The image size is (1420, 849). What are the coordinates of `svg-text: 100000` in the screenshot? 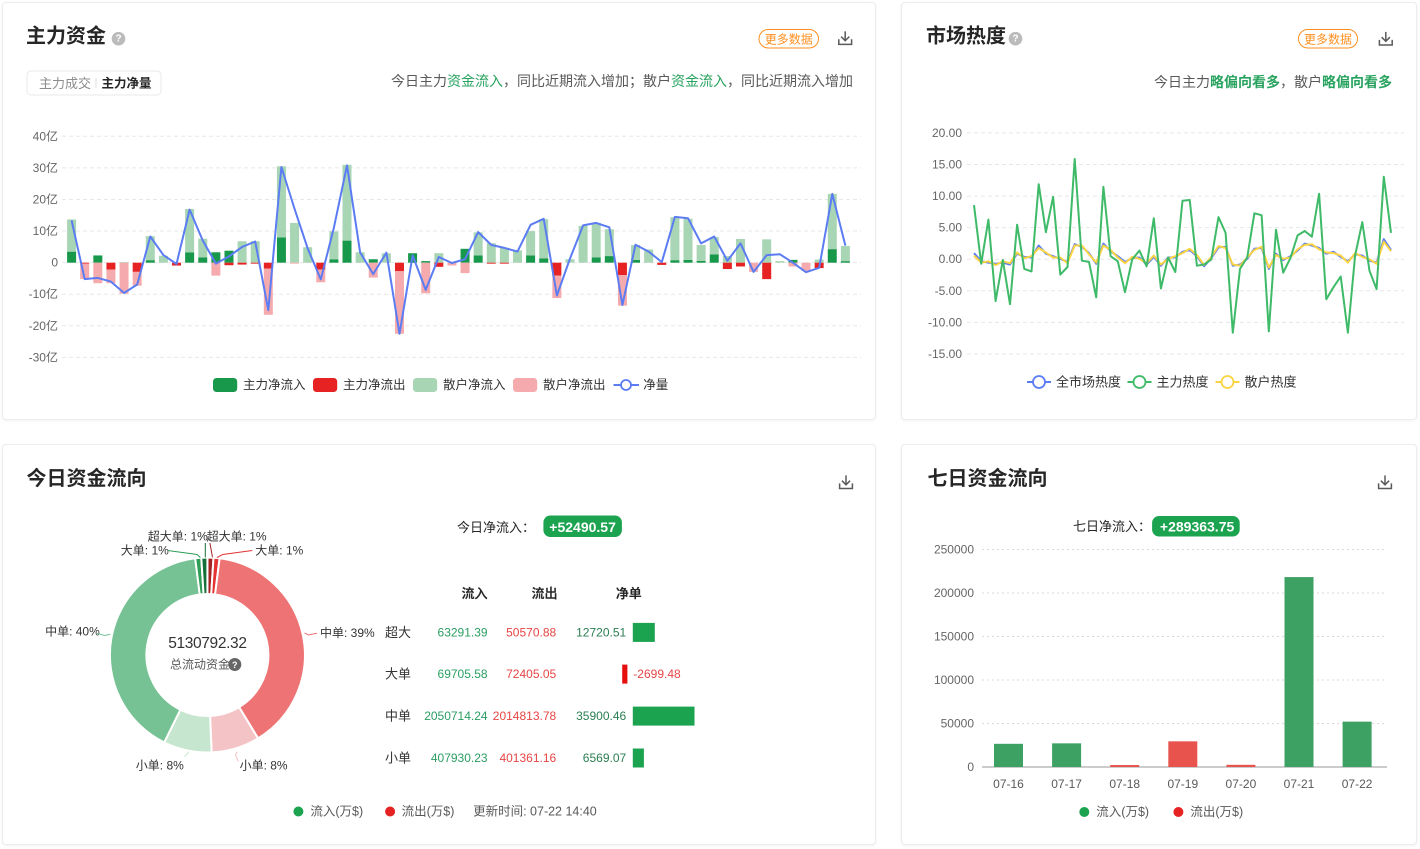 It's located at (954, 680).